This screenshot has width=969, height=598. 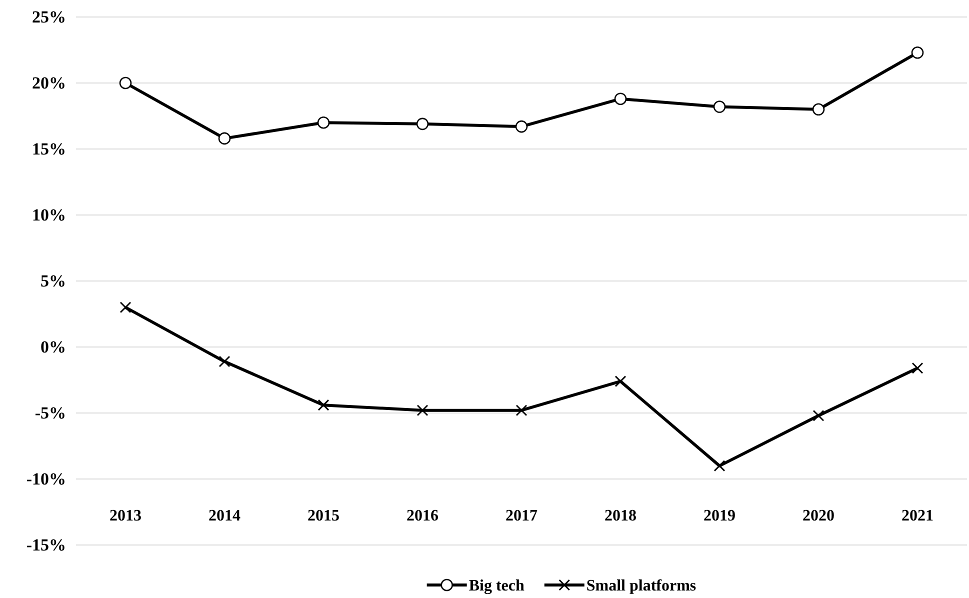 I want to click on y-tick-label: -15%, so click(x=46, y=544).